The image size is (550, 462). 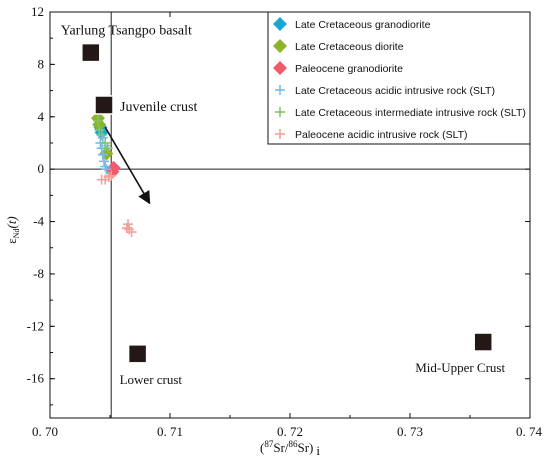 I want to click on legend-item: Late Cretaceous granodiorite, so click(x=352, y=24).